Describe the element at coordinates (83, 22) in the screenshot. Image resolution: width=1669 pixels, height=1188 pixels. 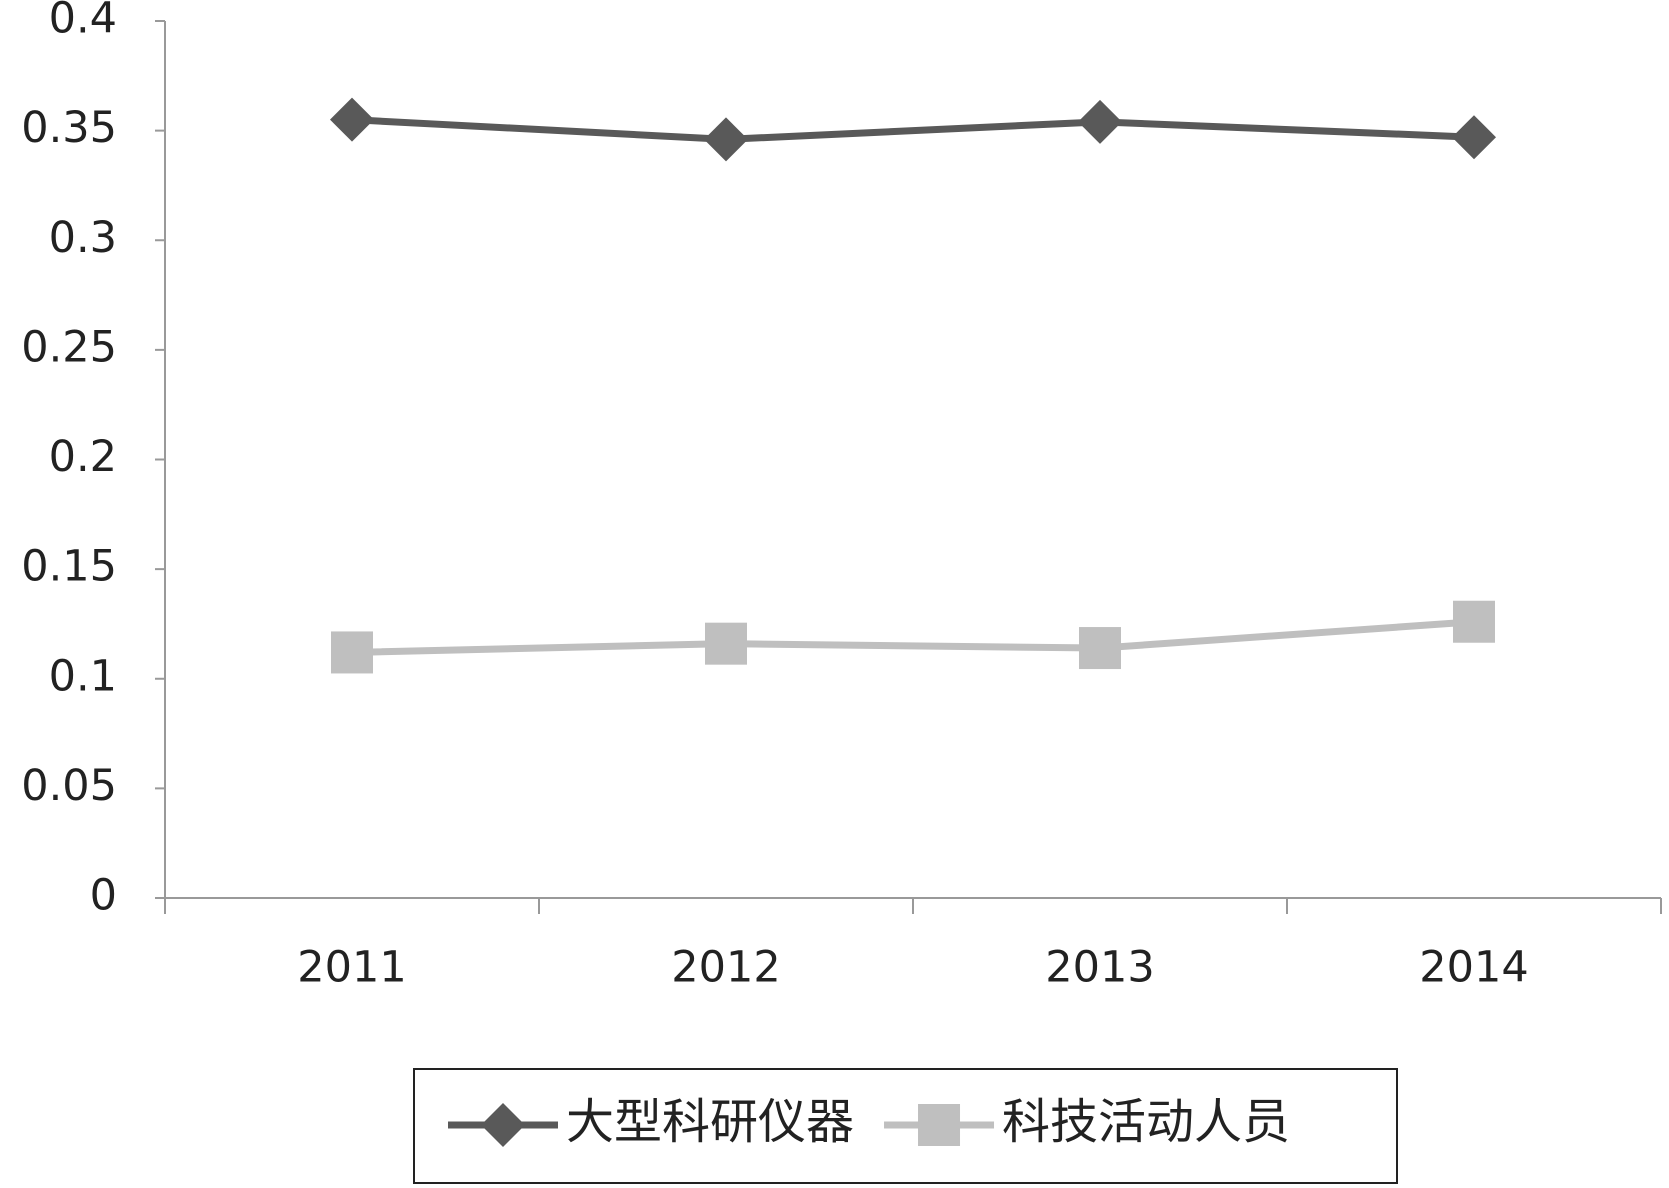
I see `y-tick-label: 0.4` at that location.